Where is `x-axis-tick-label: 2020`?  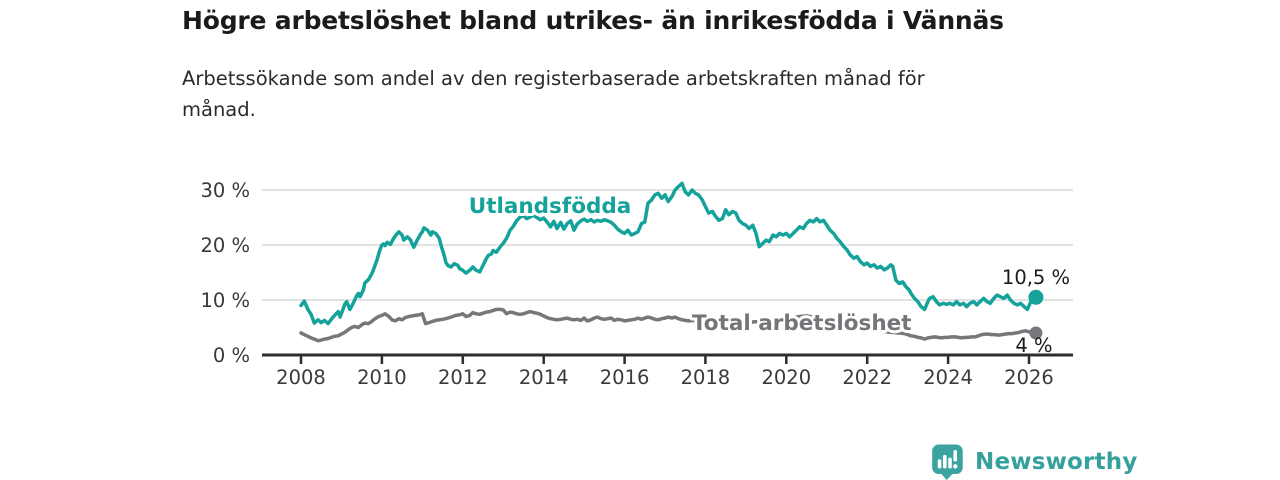
x-axis-tick-label: 2020 is located at coordinates (786, 377).